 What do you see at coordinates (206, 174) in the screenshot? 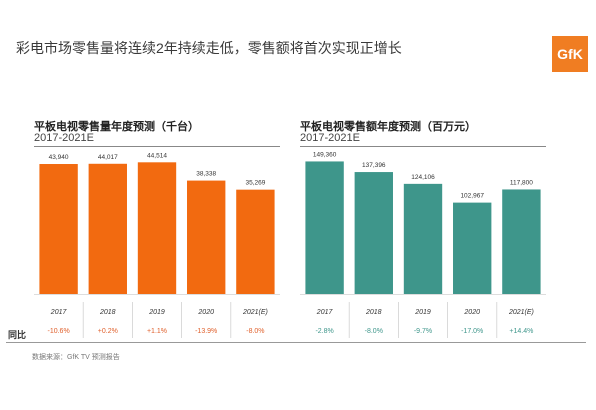
I see `volume-data-label: 38,338` at bounding box center [206, 174].